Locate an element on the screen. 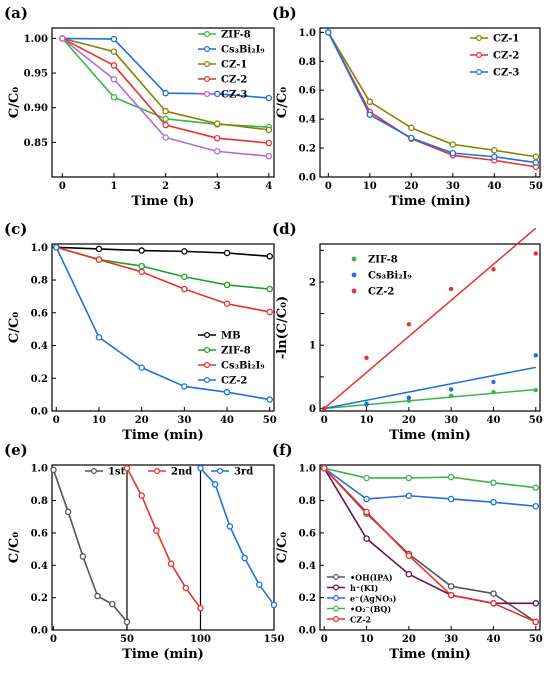 Image resolution: width=550 pixels, height=678 pixels. y-tick-label: 1.00 is located at coordinates (36, 39).